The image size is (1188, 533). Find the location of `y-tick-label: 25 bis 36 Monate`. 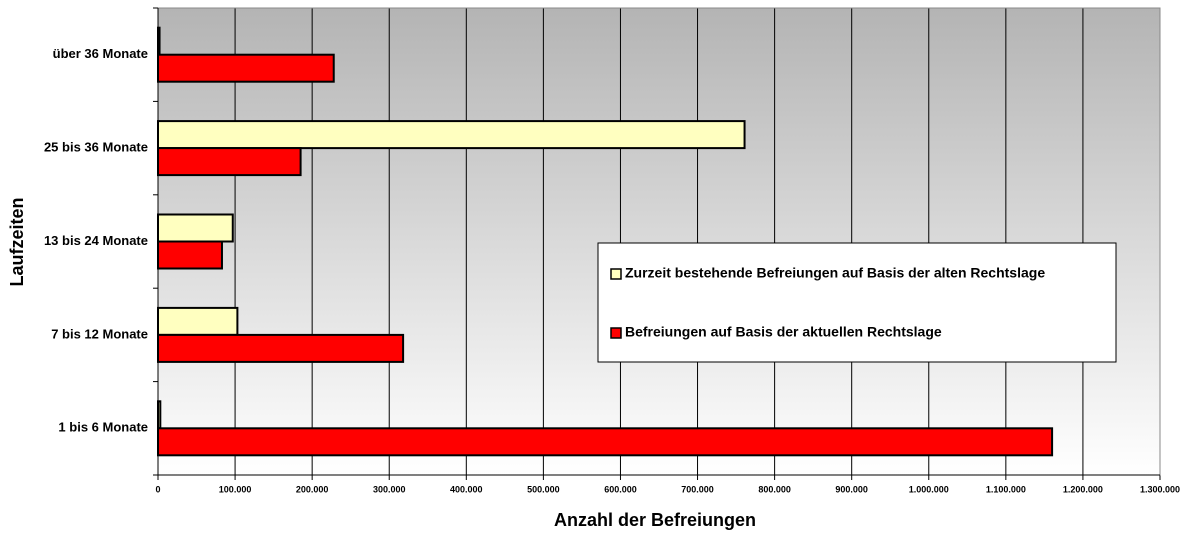

y-tick-label: 25 bis 36 Monate is located at coordinates (96, 147).